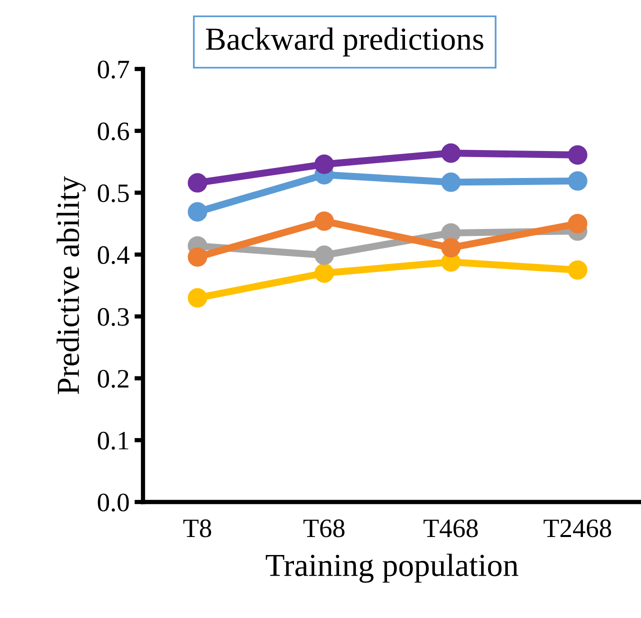  What do you see at coordinates (197, 528) in the screenshot?
I see `x-tick-label: T8` at bounding box center [197, 528].